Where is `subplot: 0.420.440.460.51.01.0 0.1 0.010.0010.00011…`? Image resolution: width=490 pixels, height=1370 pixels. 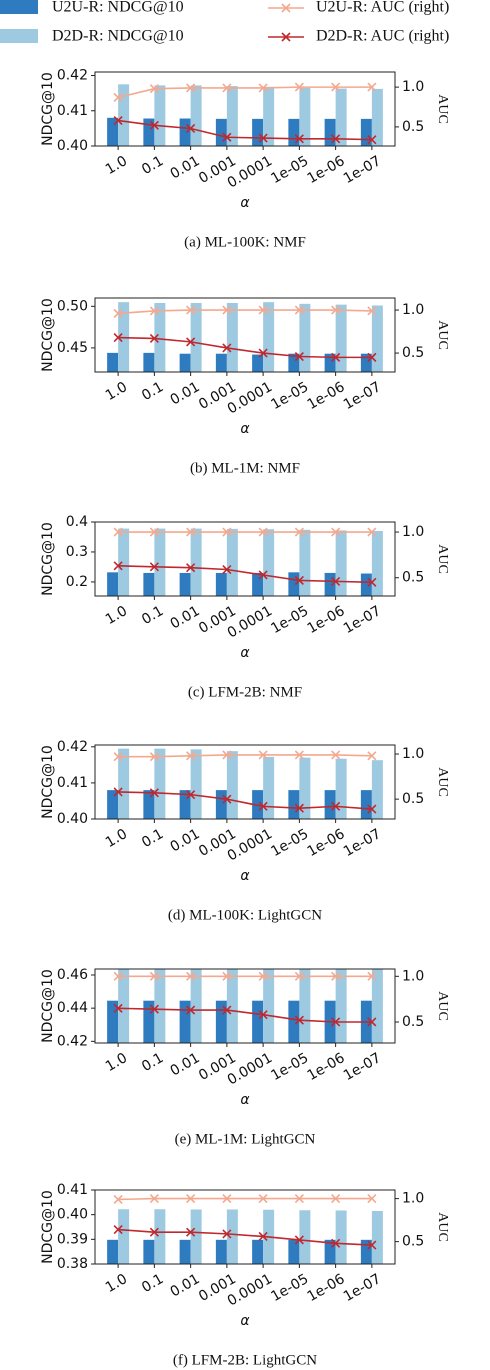
subplot: 0.420.440.460.51.01.0 0.1 0.010.0010.00011… is located at coordinates (245, 1057).